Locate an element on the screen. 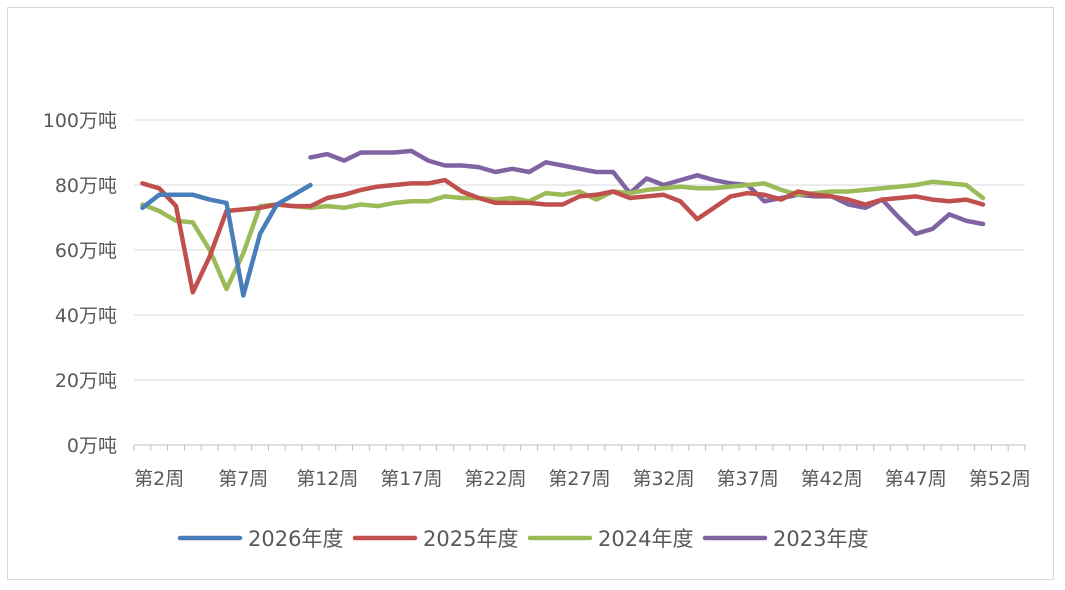 This screenshot has width=1065, height=590. x-tick-label: 第42周 is located at coordinates (832, 479).